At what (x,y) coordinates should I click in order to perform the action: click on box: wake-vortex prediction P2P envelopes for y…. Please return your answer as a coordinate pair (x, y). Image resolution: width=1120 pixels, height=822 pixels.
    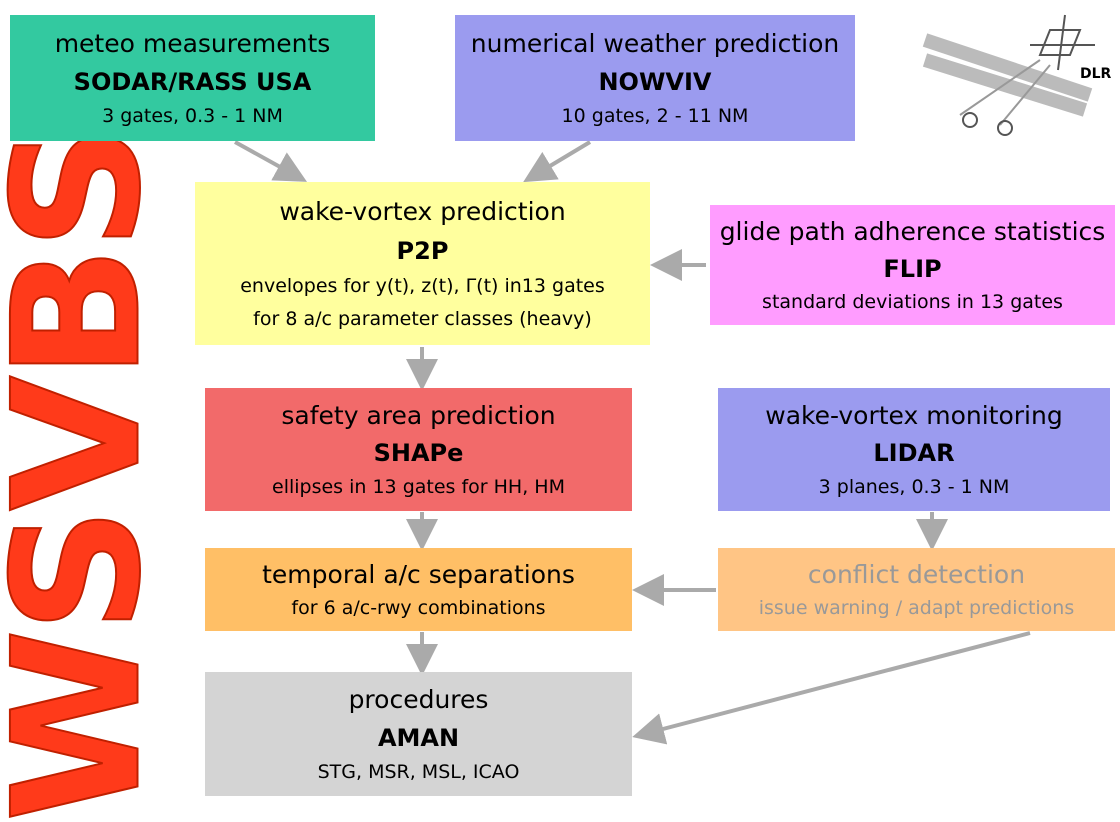
    Looking at the image, I should click on (422, 263).